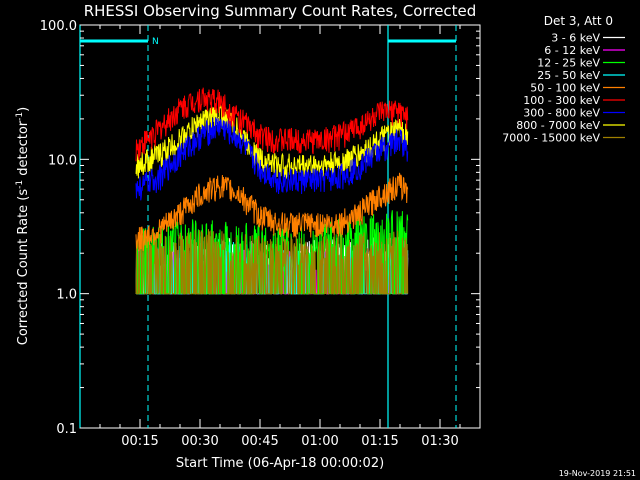 This screenshot has height=480, width=640. I want to click on legend-header: Det 3, Att 0, so click(578, 21).